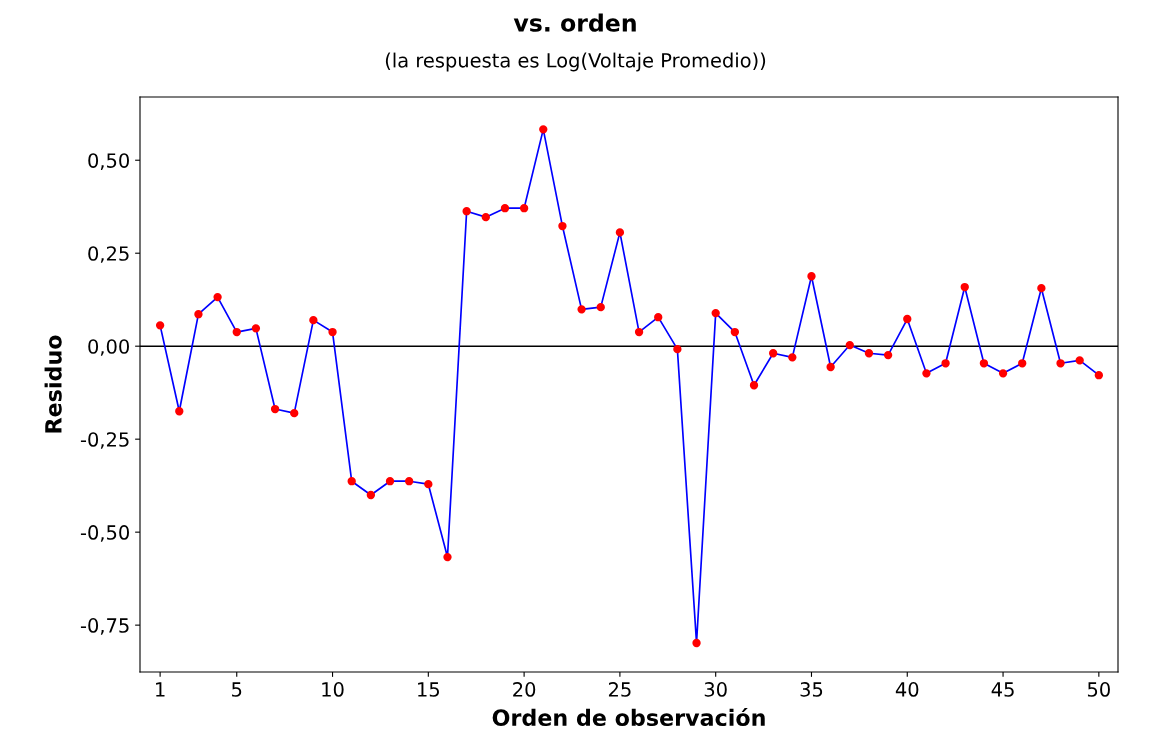  What do you see at coordinates (811, 689) in the screenshot?
I see `x-tick-label: 35` at bounding box center [811, 689].